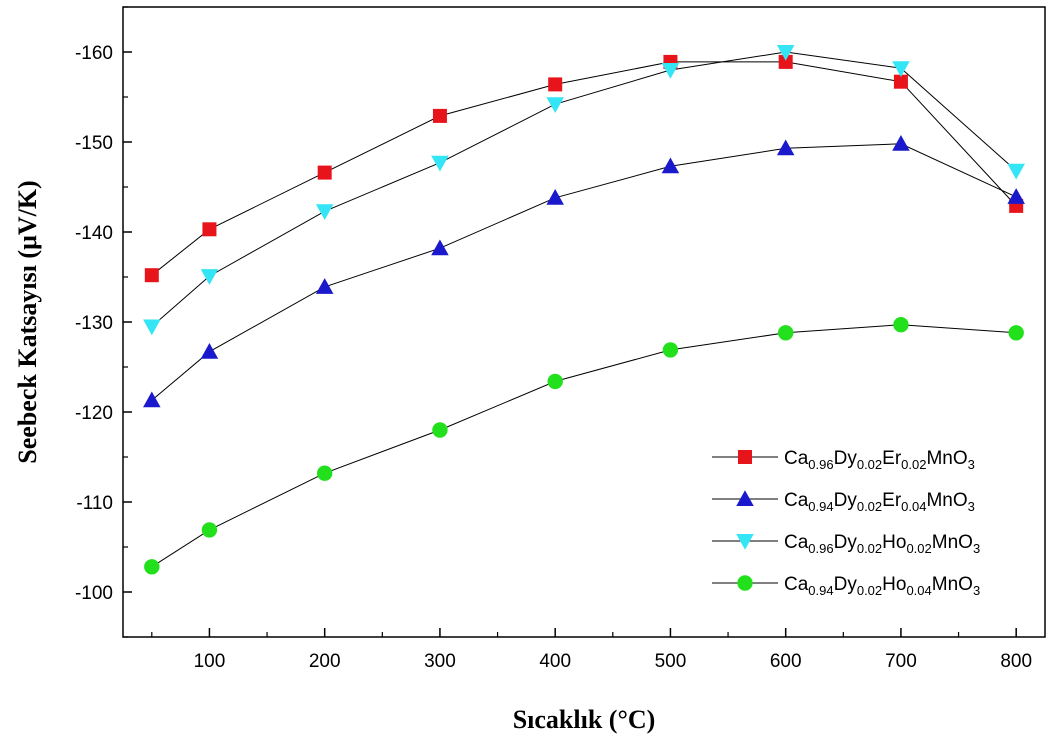 This screenshot has width=1059, height=740. Describe the element at coordinates (94, 233) in the screenshot. I see `y-tick-label: -140` at that location.